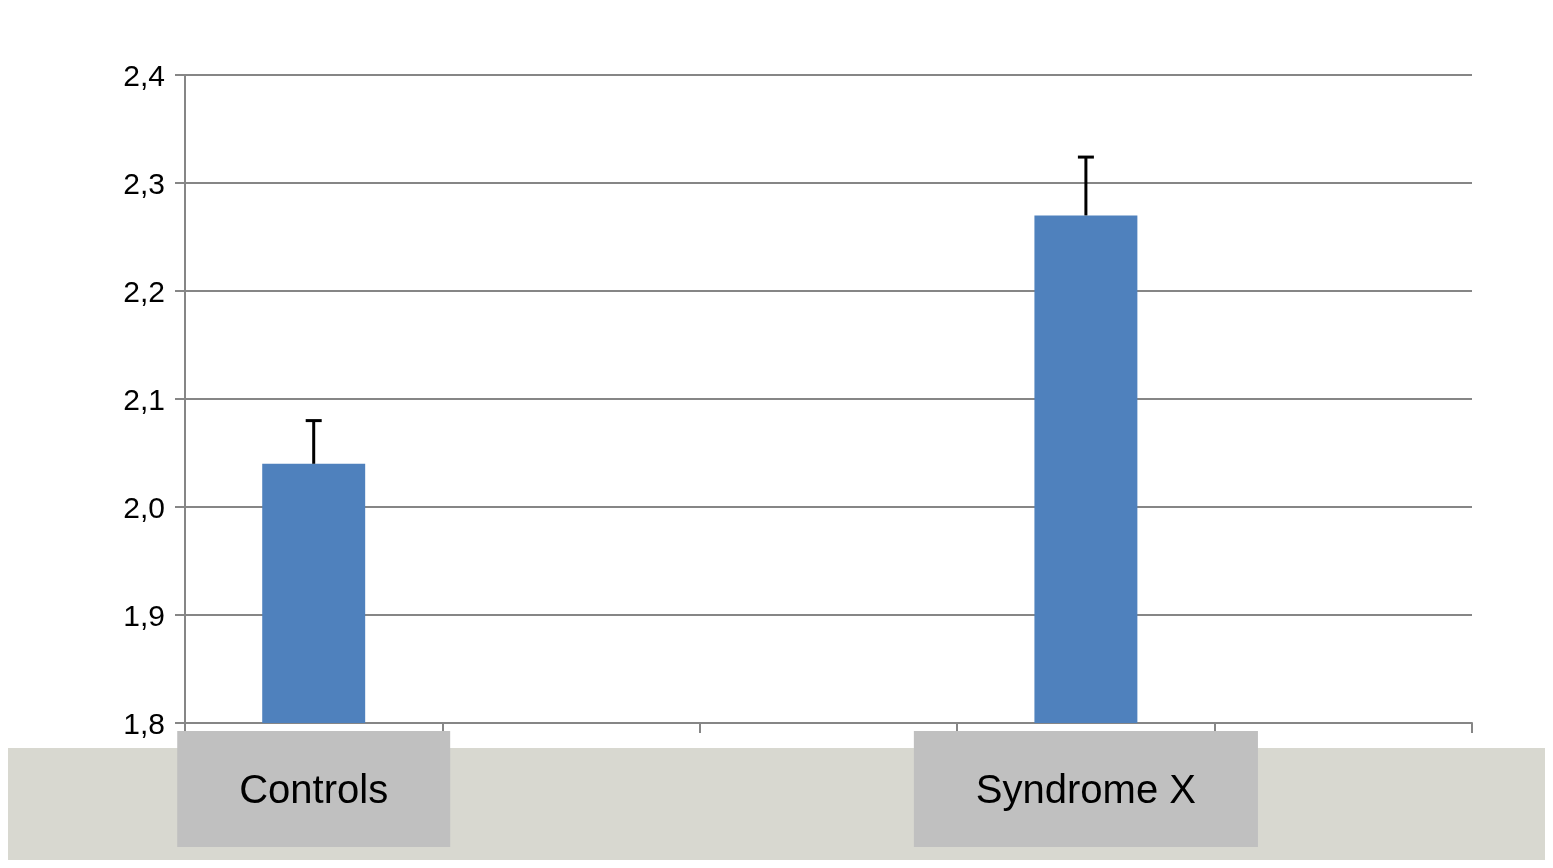 The width and height of the screenshot is (1553, 868). What do you see at coordinates (144, 291) in the screenshot?
I see `y-tick-label: 2,2` at bounding box center [144, 291].